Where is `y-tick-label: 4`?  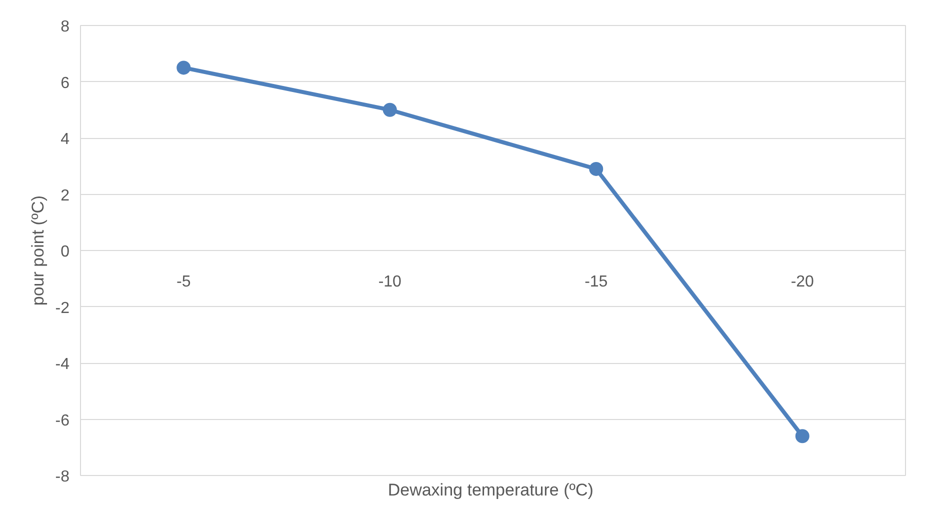
y-tick-label: 4 is located at coordinates (65, 139).